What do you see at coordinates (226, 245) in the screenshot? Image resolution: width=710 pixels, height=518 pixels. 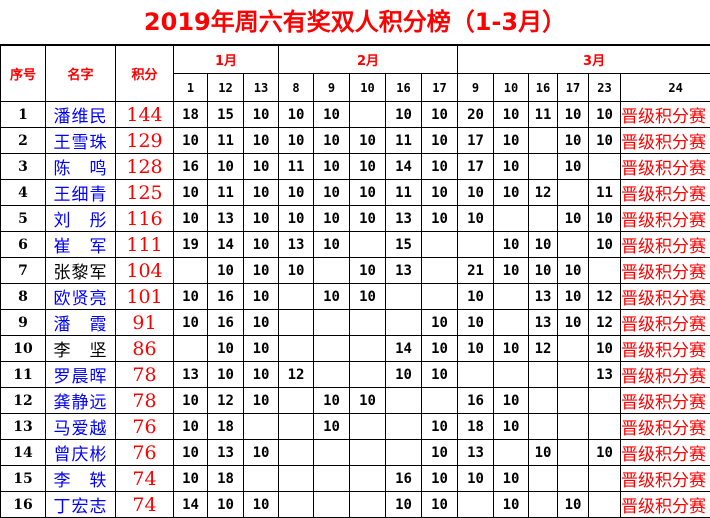 I see `cell-points: 14` at bounding box center [226, 245].